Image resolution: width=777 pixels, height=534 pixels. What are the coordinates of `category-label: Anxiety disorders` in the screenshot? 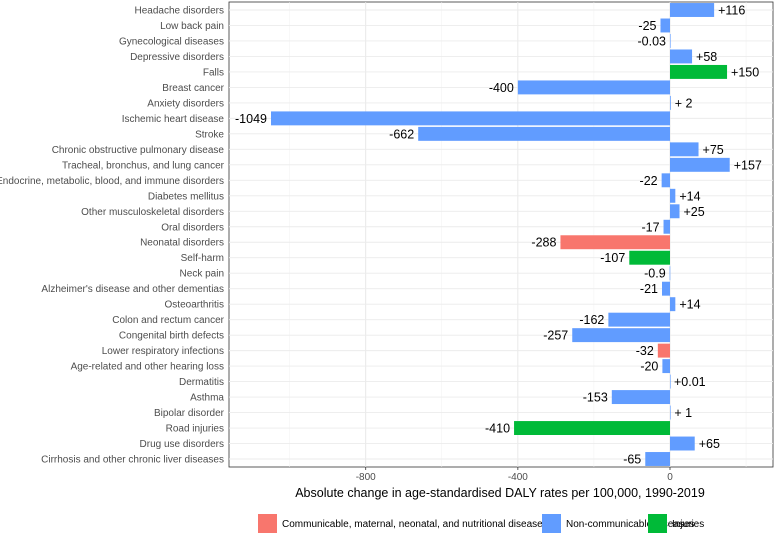 It's located at (185, 103).